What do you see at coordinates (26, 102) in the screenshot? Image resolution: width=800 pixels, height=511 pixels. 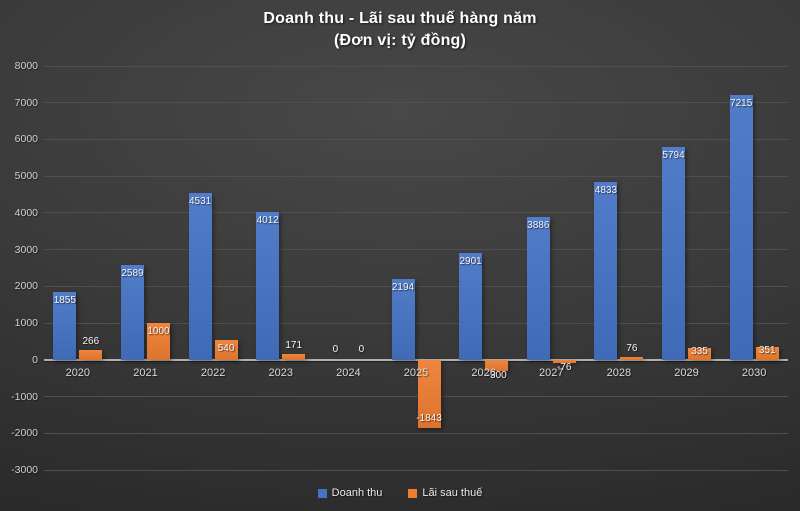 I see `y-tick-label: 7000` at bounding box center [26, 102].